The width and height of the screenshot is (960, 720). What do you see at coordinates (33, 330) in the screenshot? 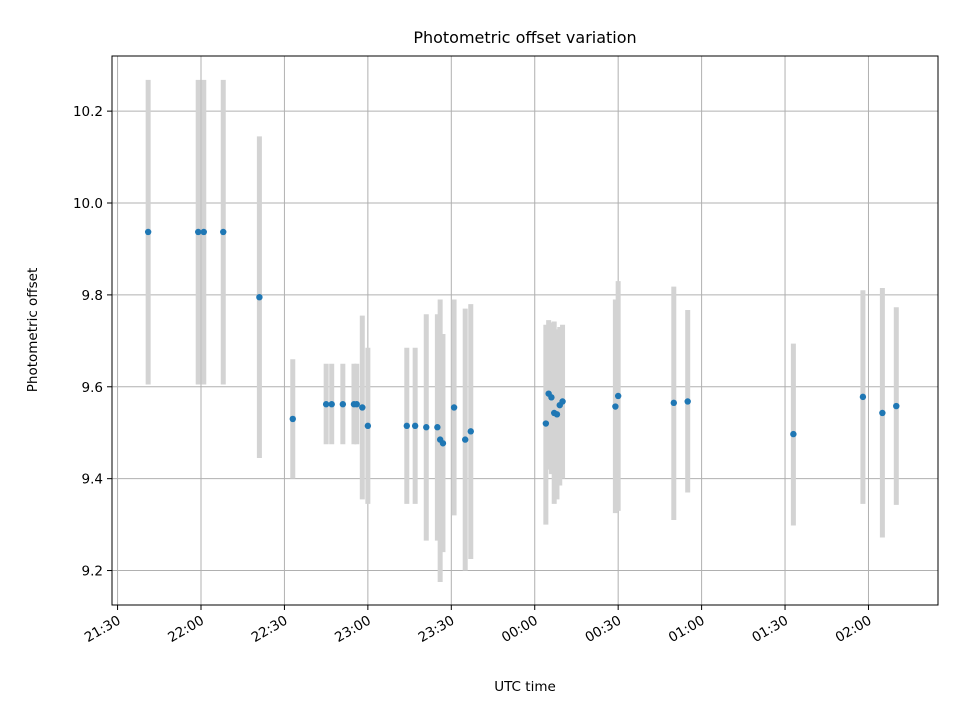
I see `y-axis-label: Photometric offset` at bounding box center [33, 330].